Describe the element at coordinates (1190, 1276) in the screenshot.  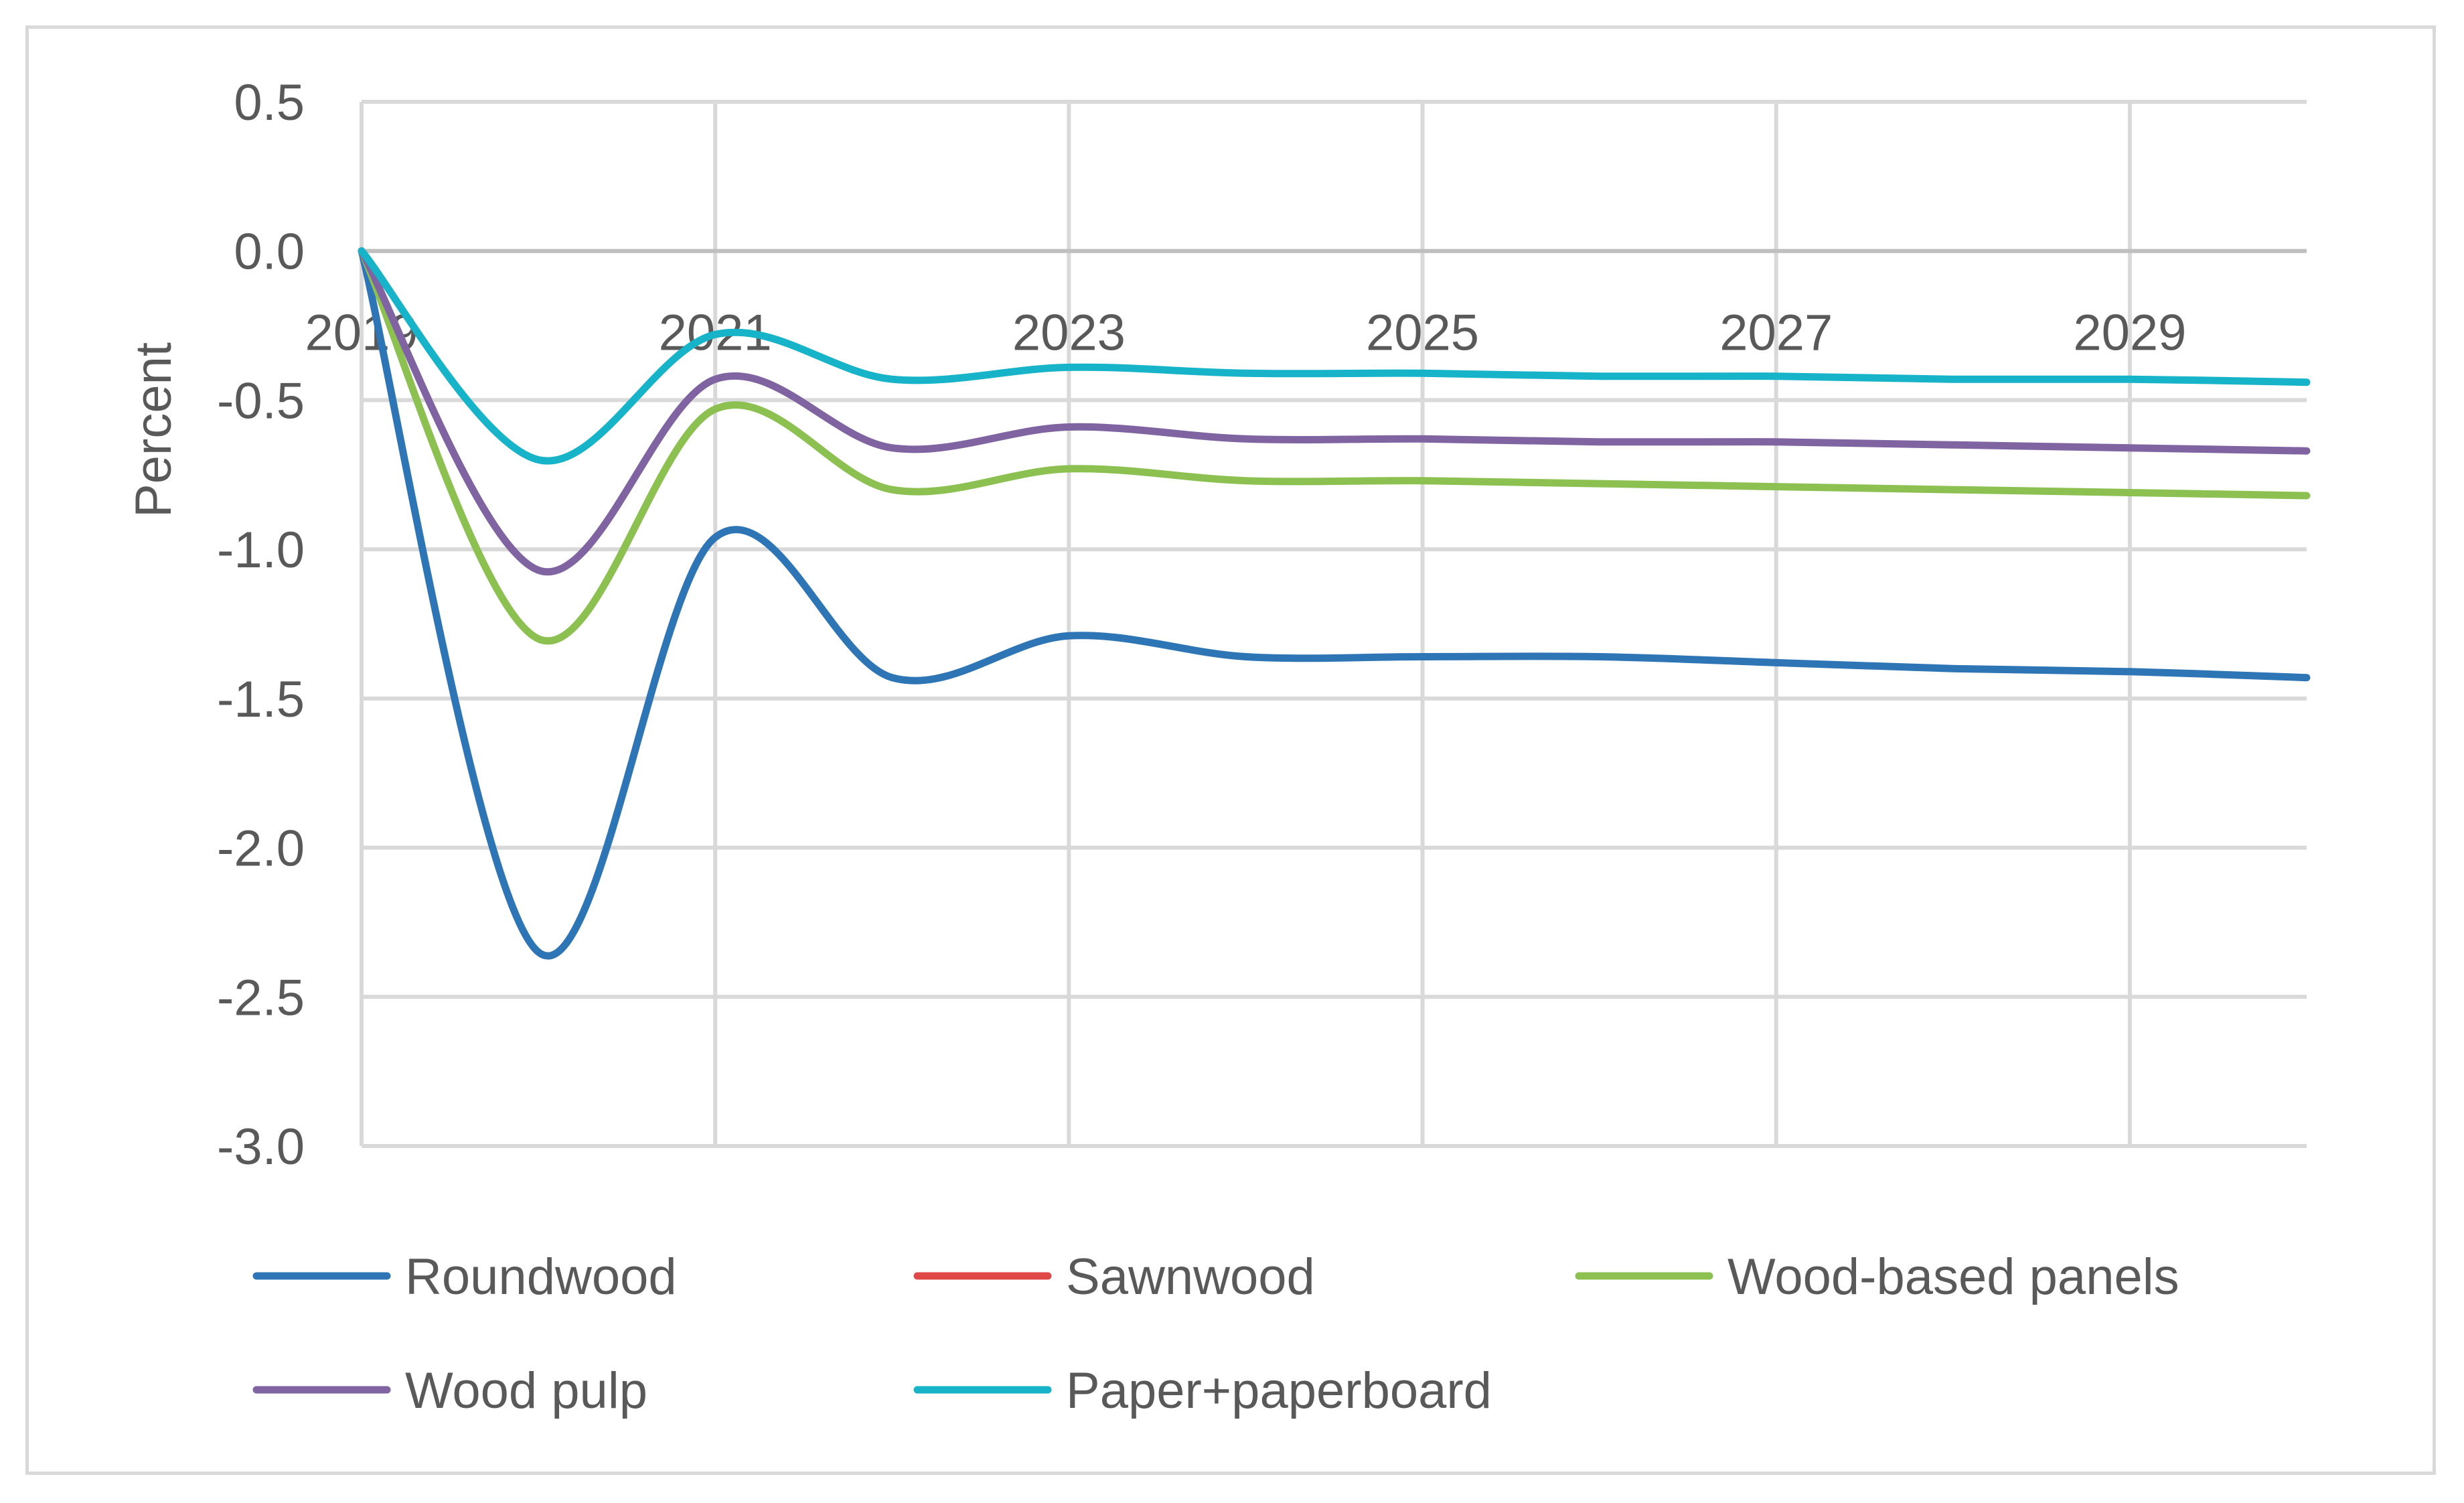
I see `legend-label-sawnwood: Sawnwood` at that location.